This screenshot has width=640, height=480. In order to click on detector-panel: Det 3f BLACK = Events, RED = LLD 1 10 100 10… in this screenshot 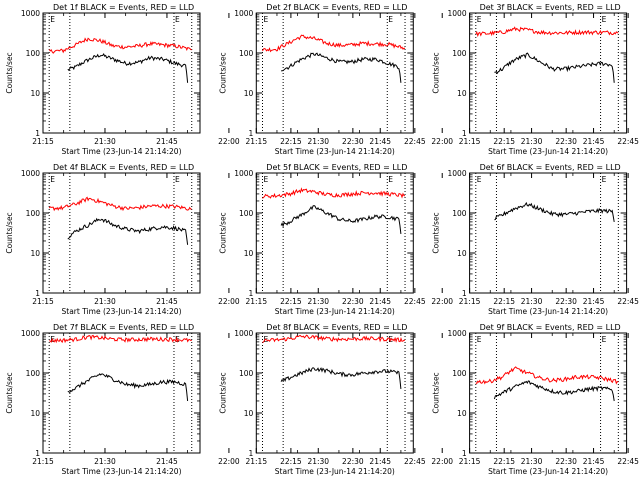, I will do `click(530, 79)`.